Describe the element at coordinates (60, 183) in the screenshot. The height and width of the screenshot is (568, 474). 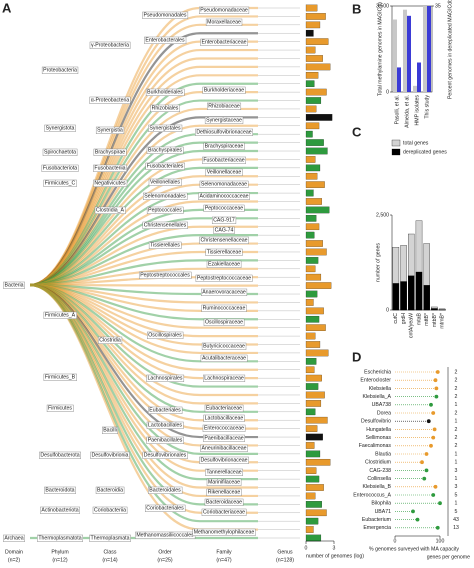
I see `tree-node-label: Firmicutes_C` at that location.